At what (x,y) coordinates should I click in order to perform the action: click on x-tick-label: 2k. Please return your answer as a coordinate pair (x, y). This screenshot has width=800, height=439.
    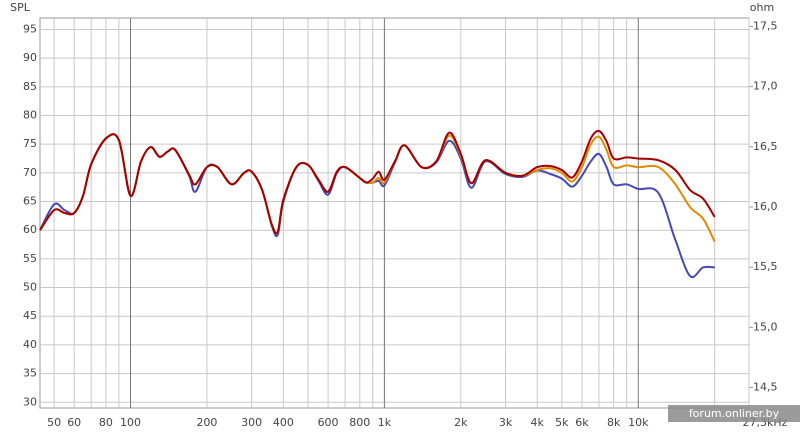
    Looking at the image, I should click on (461, 422).